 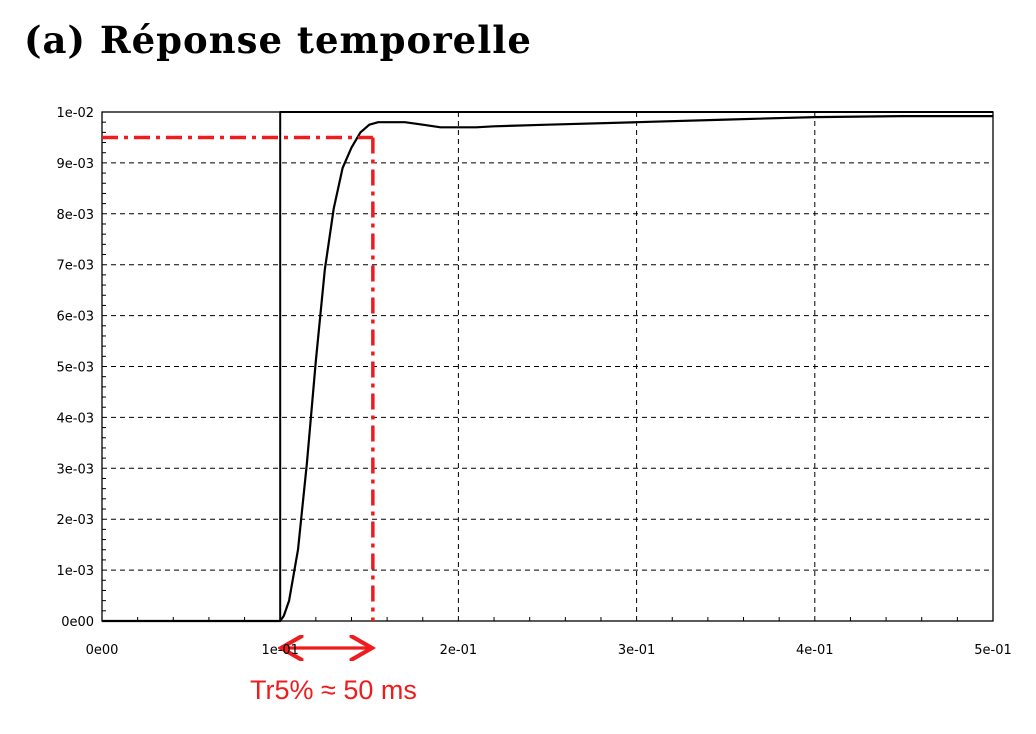 What do you see at coordinates (280, 650) in the screenshot?
I see `x-tick-label: 1e-01` at bounding box center [280, 650].